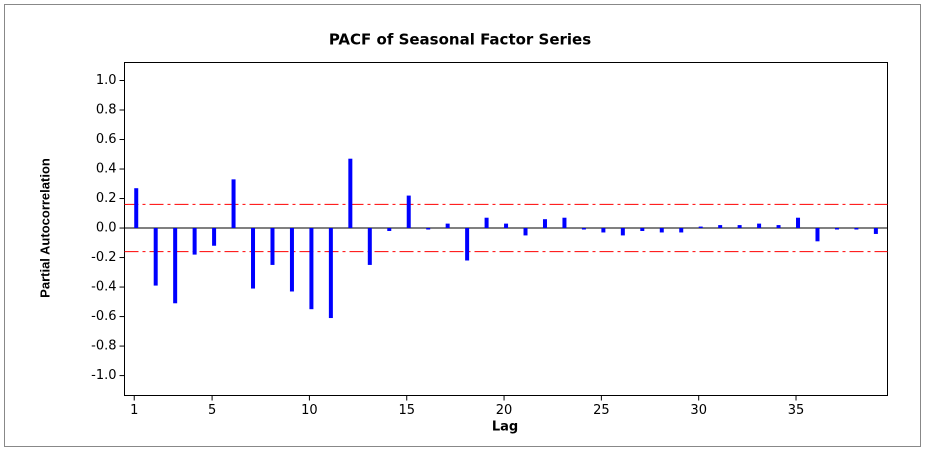 The height and width of the screenshot is (452, 926). I want to click on y-tick-label: 0.8, so click(106, 110).